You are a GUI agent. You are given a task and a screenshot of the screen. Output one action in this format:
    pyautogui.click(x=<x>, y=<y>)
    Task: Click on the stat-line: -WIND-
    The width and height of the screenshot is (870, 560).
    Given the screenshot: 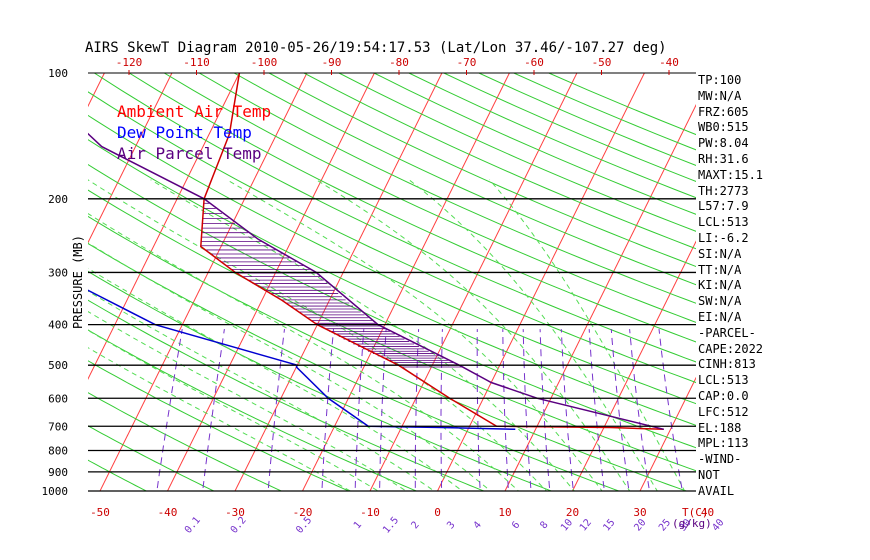 What is the action you would take?
    pyautogui.click(x=720, y=459)
    